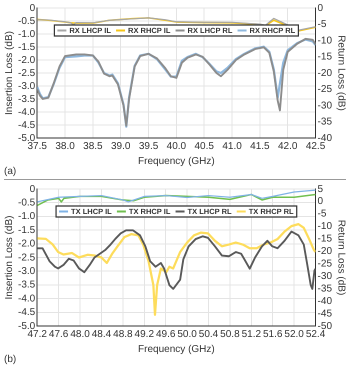 The width and height of the screenshot is (350, 365). I want to click on x-tick-label: 39.5, so click(148, 146).